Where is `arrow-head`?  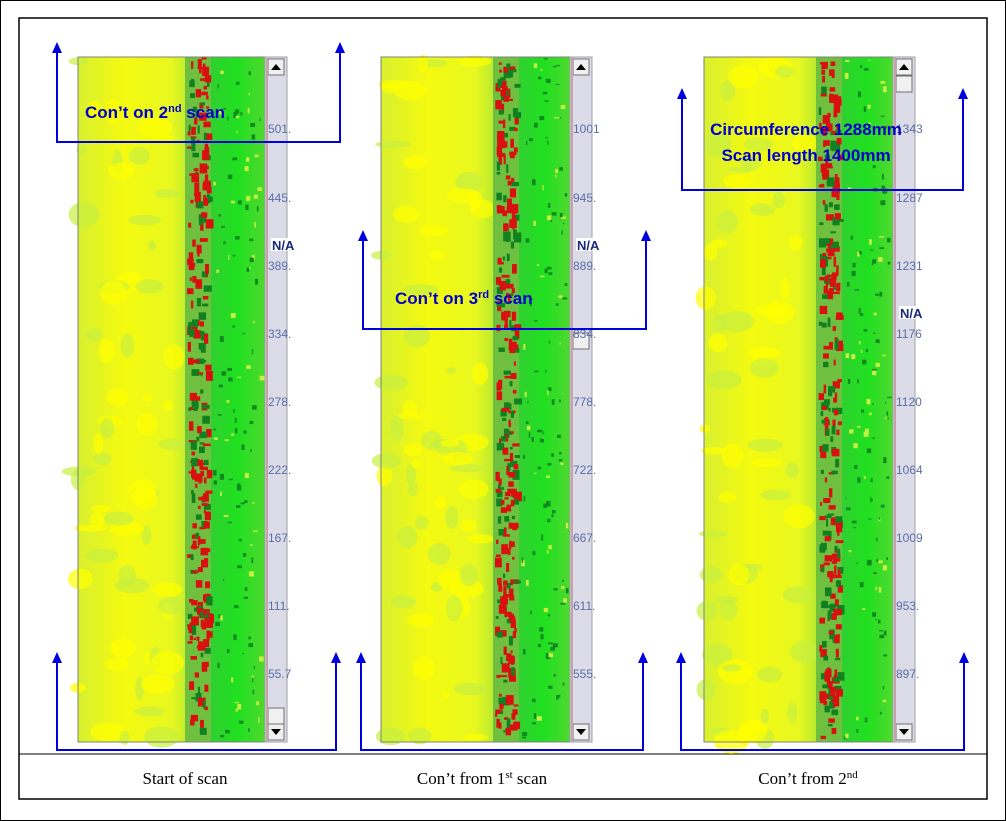 arrow-head is located at coordinates (646, 235).